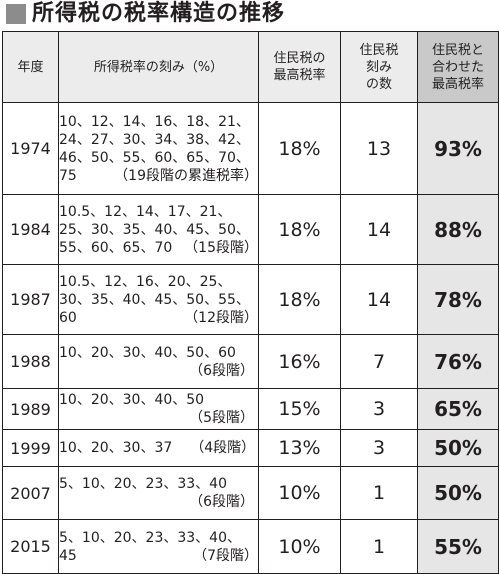  I want to click on rate-line: 45 （7段階）, so click(158, 556).